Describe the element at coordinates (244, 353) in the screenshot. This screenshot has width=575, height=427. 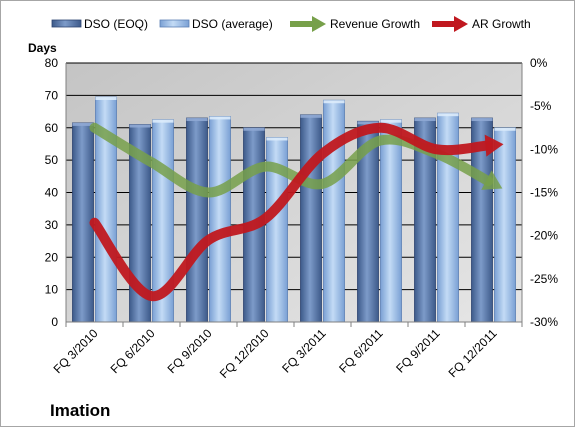
I see `x-tick-label: FQ 12/2010` at that location.